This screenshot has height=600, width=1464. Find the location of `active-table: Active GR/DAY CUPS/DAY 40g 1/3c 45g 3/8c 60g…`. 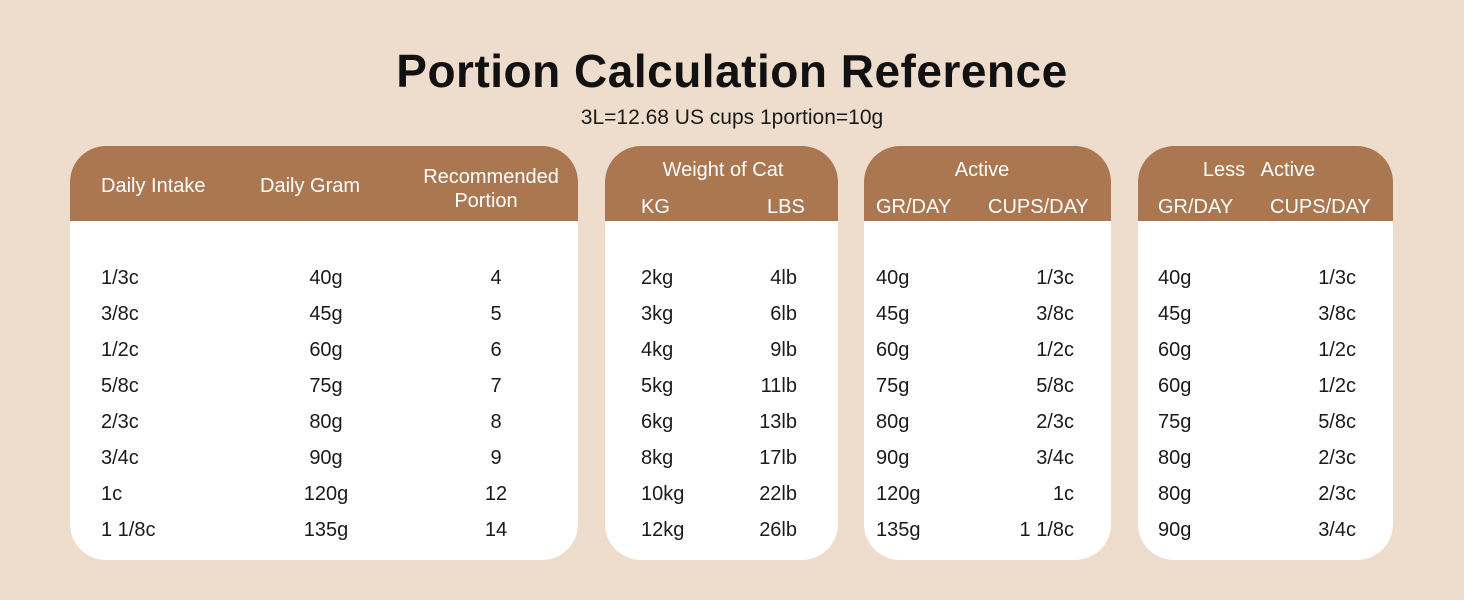

active-table: Active GR/DAY CUPS/DAY 40g 1/3c 45g 3/8c 60g… is located at coordinates (987, 353).